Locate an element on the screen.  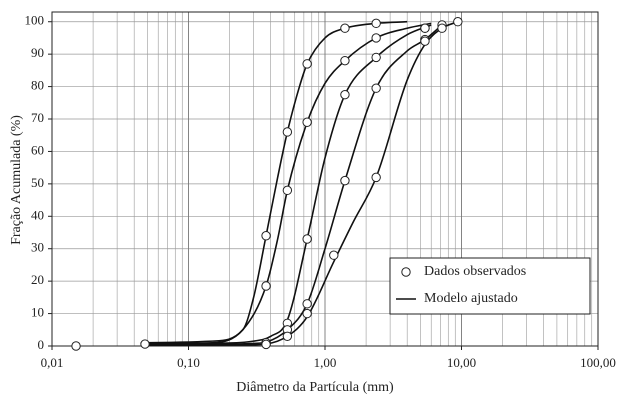
x-tick-label: 10,00 is located at coordinates (461, 362).